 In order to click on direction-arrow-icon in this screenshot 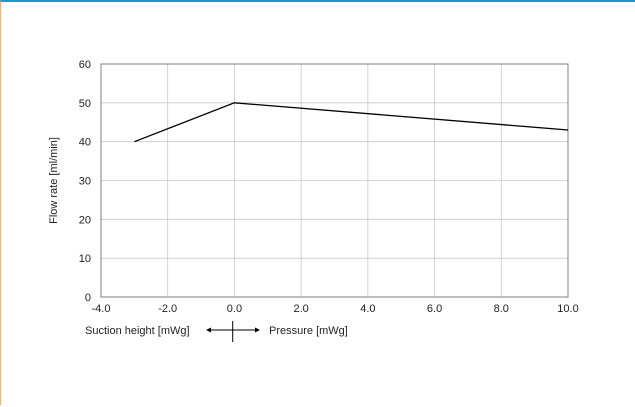, I will do `click(233, 331)`.